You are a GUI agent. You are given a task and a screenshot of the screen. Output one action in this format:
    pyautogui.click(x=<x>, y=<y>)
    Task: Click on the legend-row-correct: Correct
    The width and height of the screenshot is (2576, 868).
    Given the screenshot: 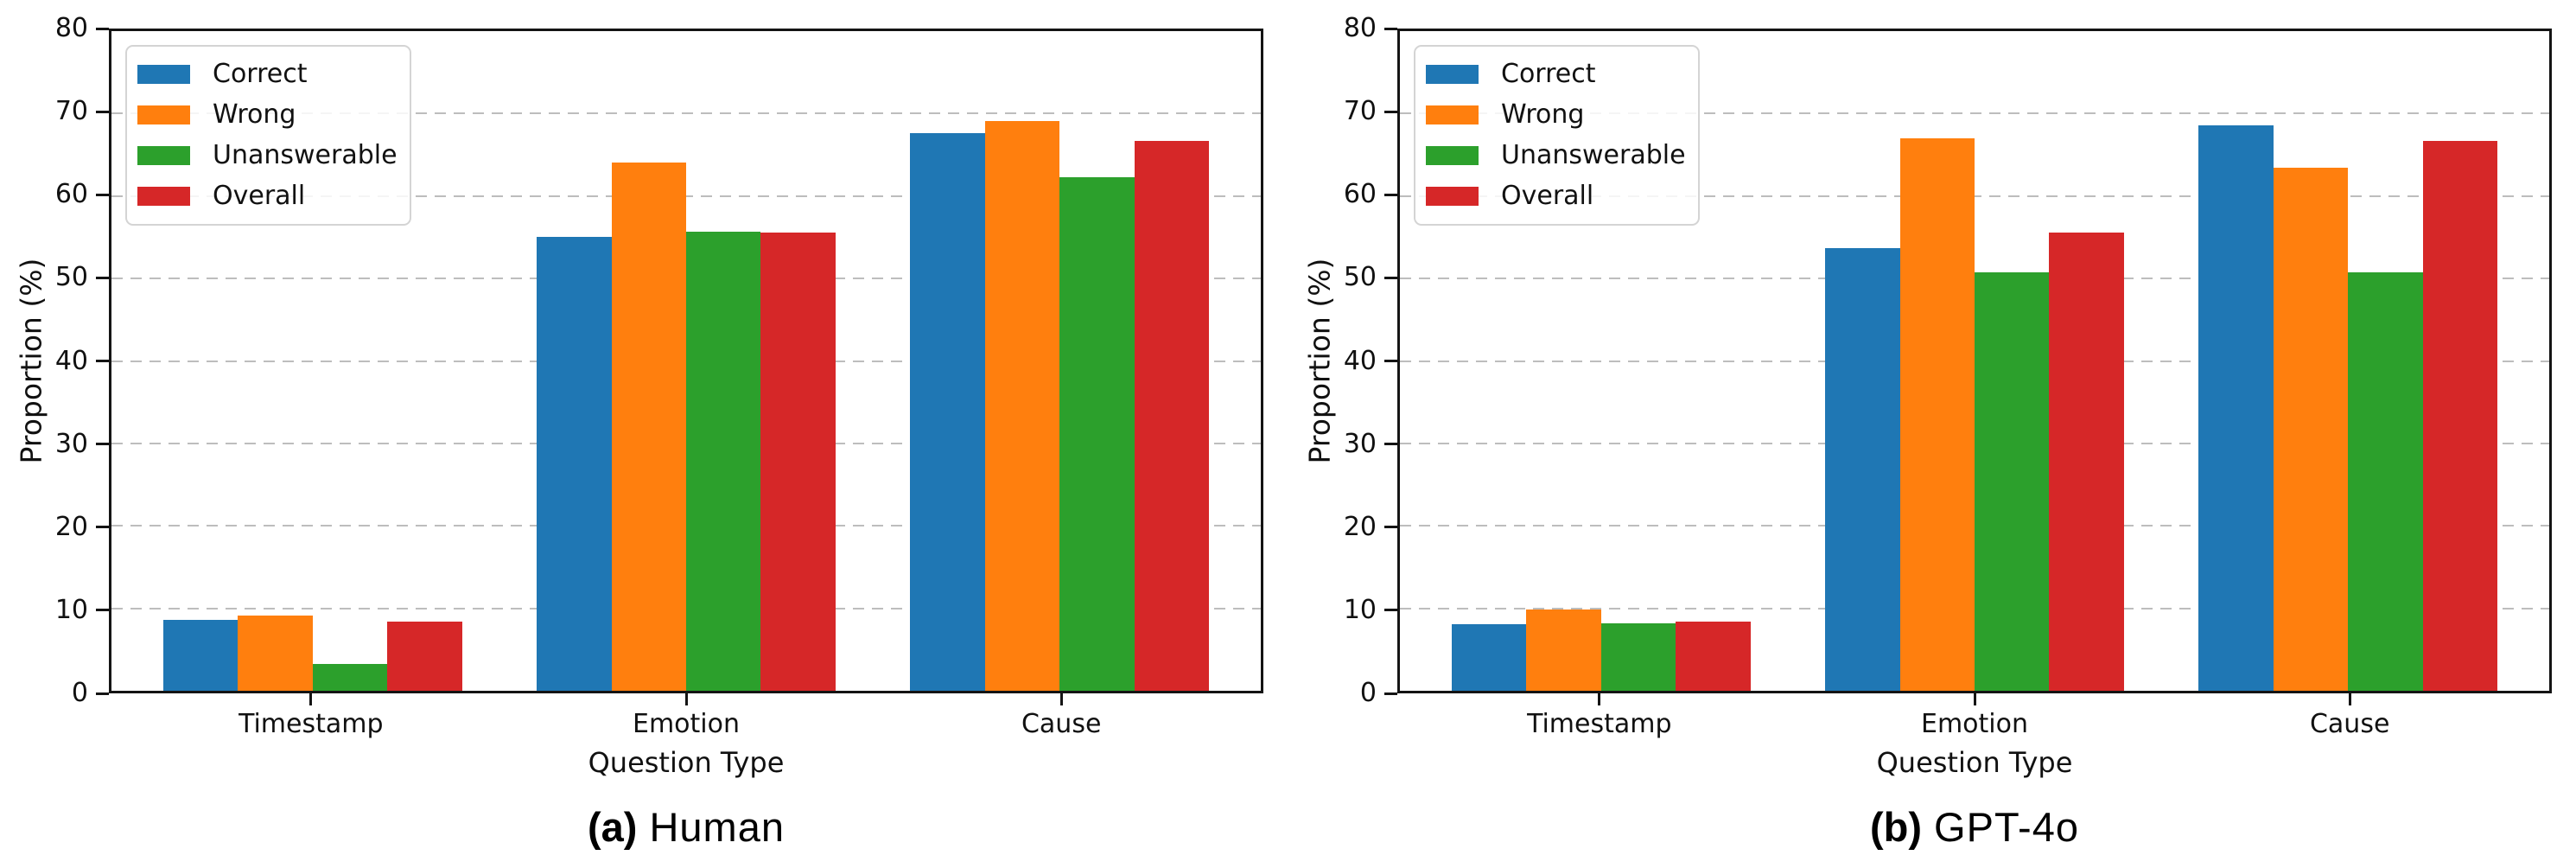 What is the action you would take?
    pyautogui.click(x=269, y=74)
    